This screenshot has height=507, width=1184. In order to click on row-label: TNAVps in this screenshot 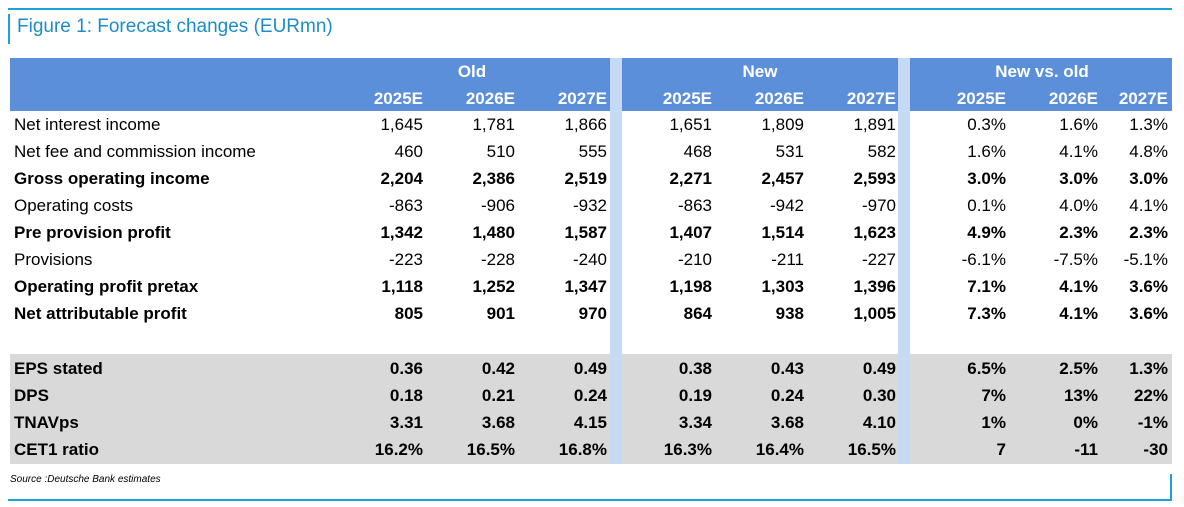, I will do `click(46, 422)`.